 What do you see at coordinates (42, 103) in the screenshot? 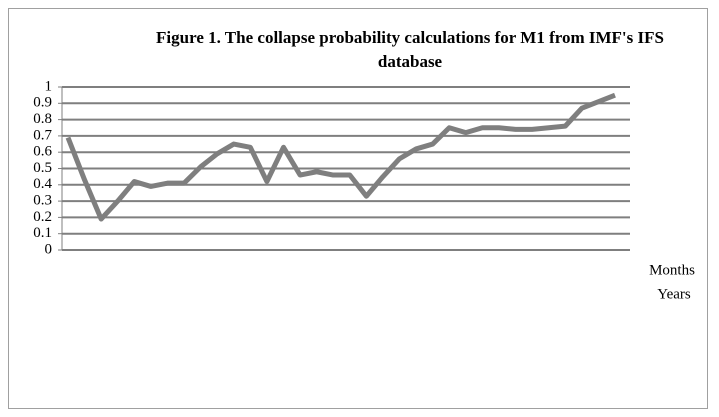
I see `y-tick-label: 0.9` at bounding box center [42, 103].